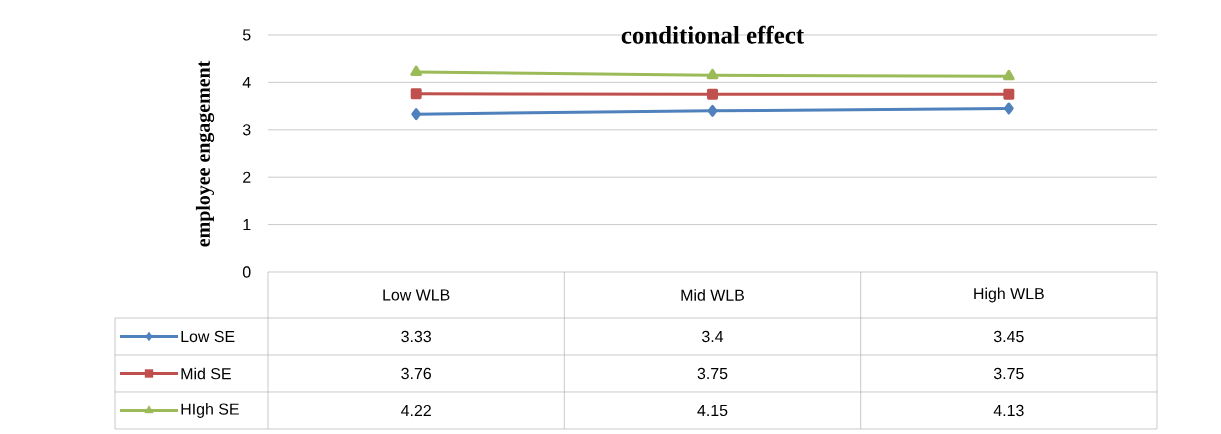  I want to click on y-tick-label: 2, so click(247, 177).